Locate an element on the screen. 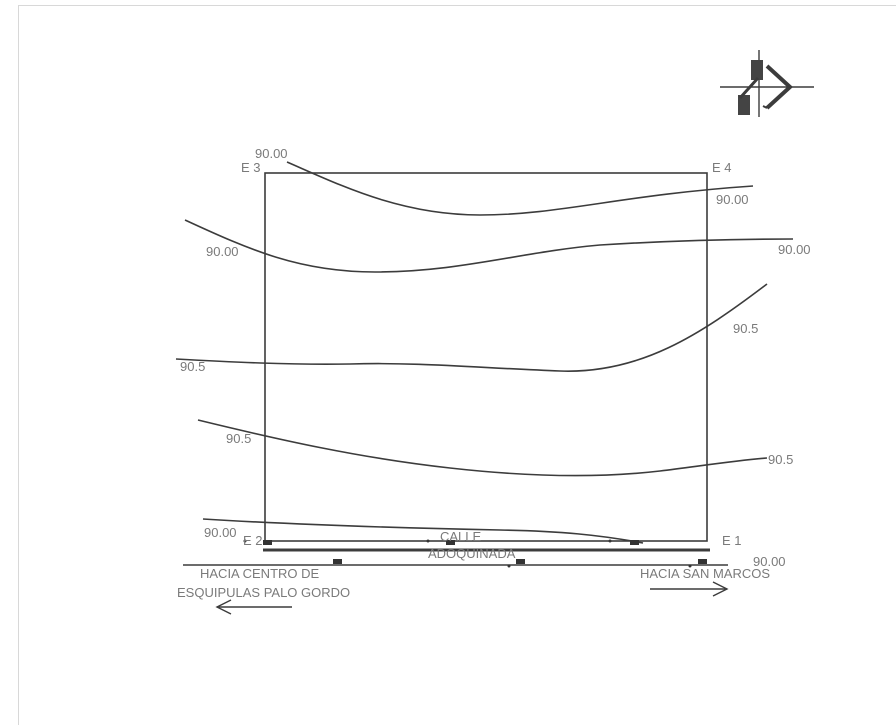 The width and height of the screenshot is (896, 725). north-arrow-icon is located at coordinates (767, 83).